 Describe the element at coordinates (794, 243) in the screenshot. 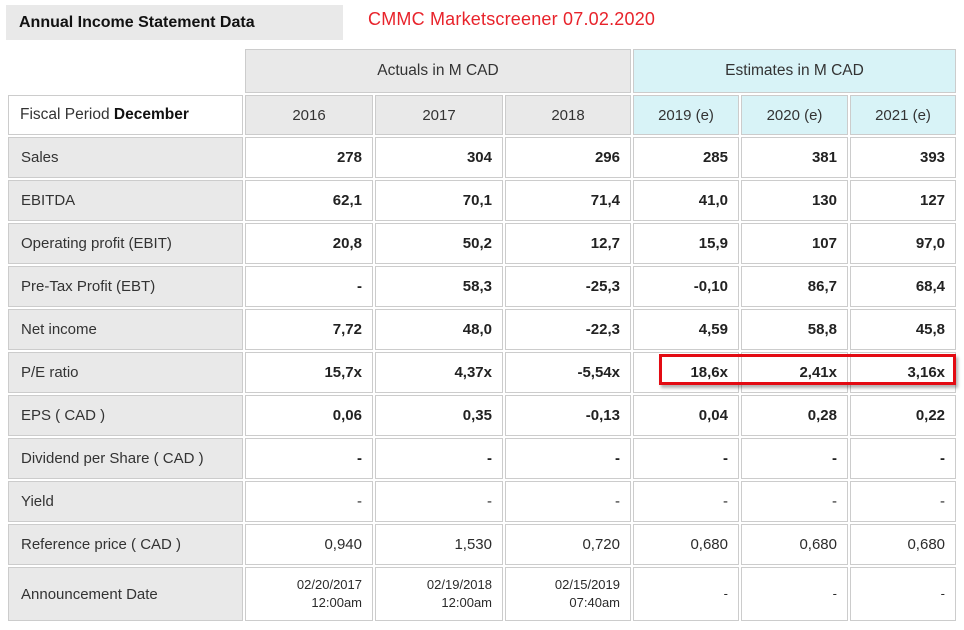

I see `value-cell: 107` at that location.